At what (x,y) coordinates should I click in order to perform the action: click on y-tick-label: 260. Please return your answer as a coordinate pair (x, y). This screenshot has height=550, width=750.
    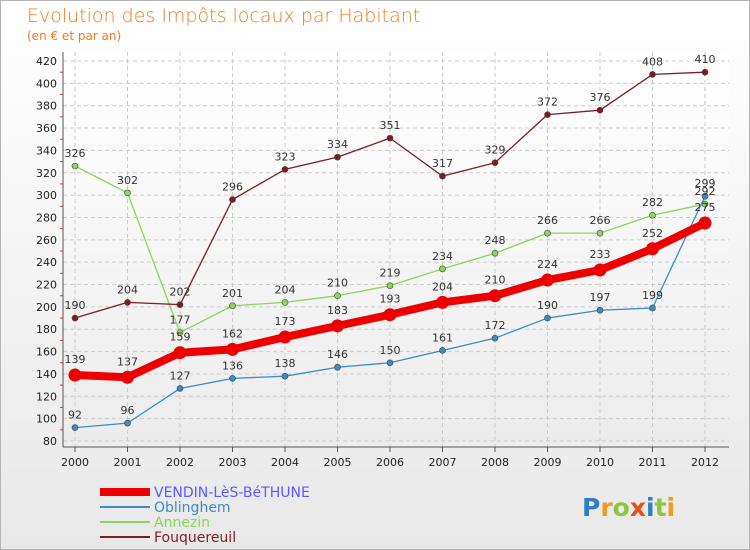
    Looking at the image, I should click on (46, 240).